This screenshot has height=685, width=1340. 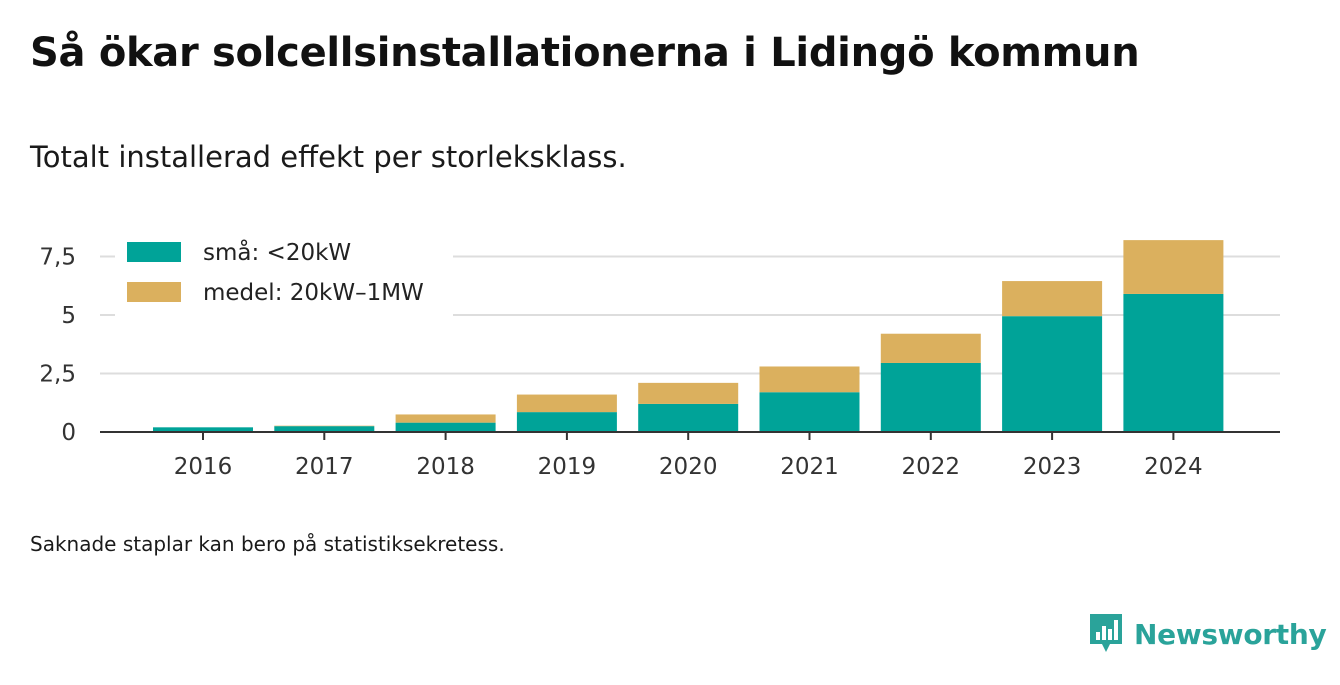 What do you see at coordinates (277, 252) in the screenshot?
I see `legend-label: små: <20kW` at bounding box center [277, 252].